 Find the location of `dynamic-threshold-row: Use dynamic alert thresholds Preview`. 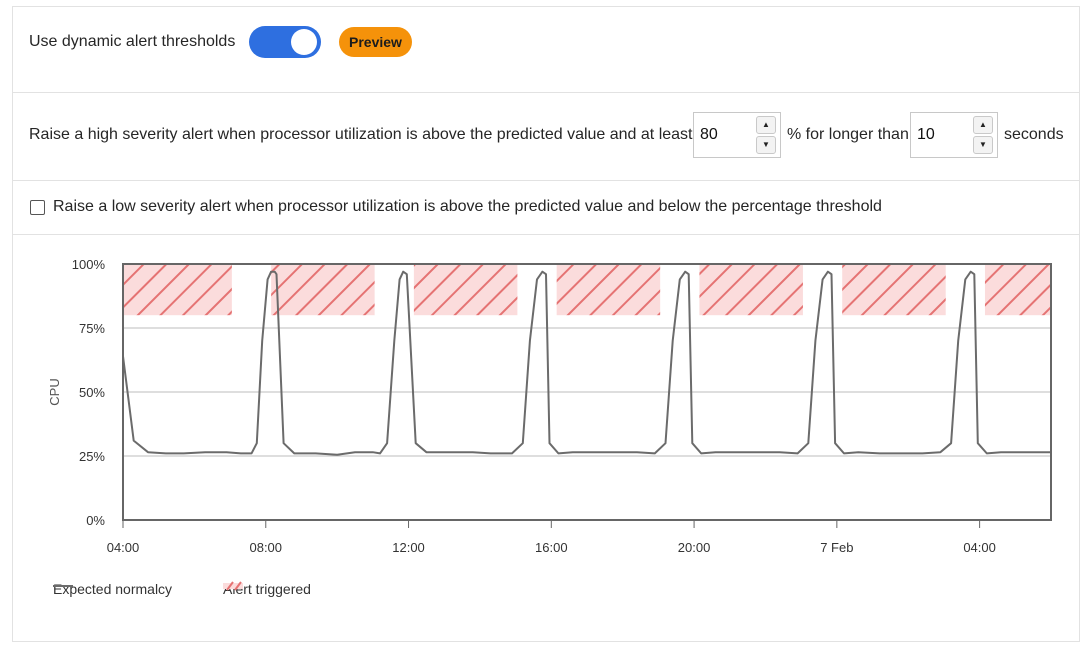

dynamic-threshold-row: Use dynamic alert thresholds Preview is located at coordinates (546, 50).